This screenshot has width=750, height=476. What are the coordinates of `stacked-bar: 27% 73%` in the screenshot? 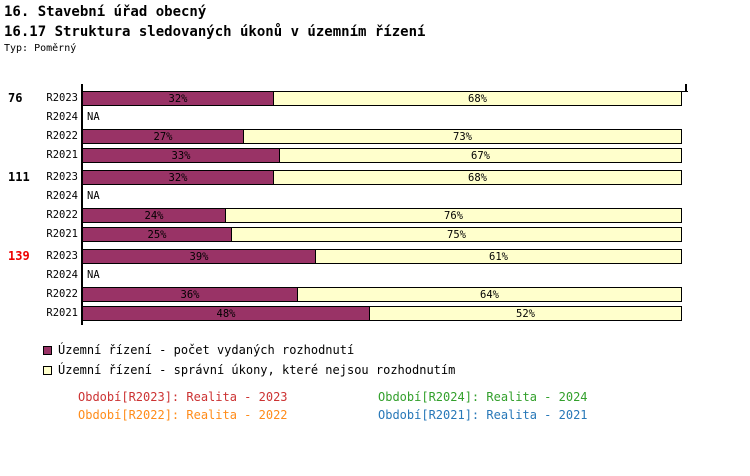 It's located at (382, 136).